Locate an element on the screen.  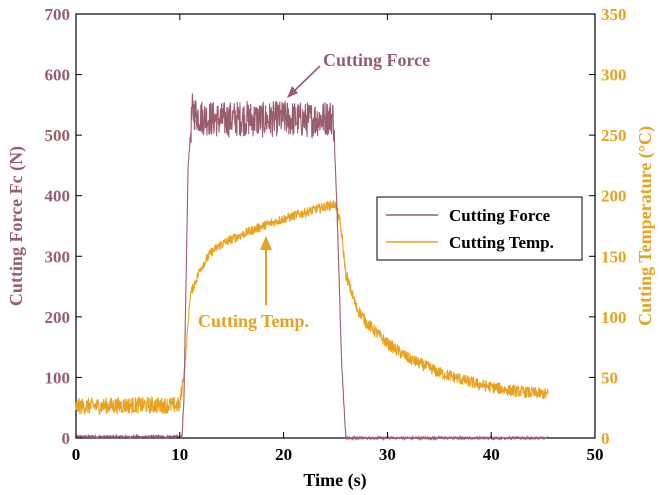
left-tick-label: 300 is located at coordinates (58, 256).